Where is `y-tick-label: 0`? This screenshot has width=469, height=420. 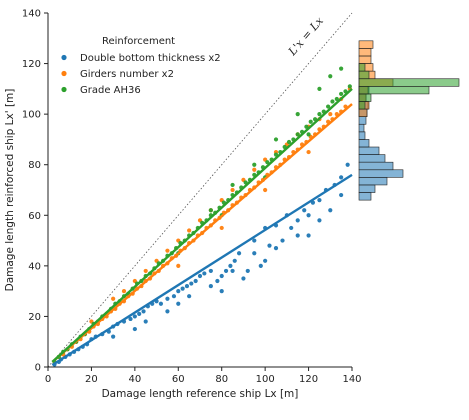 y-tick-label: 0 is located at coordinates (38, 368).